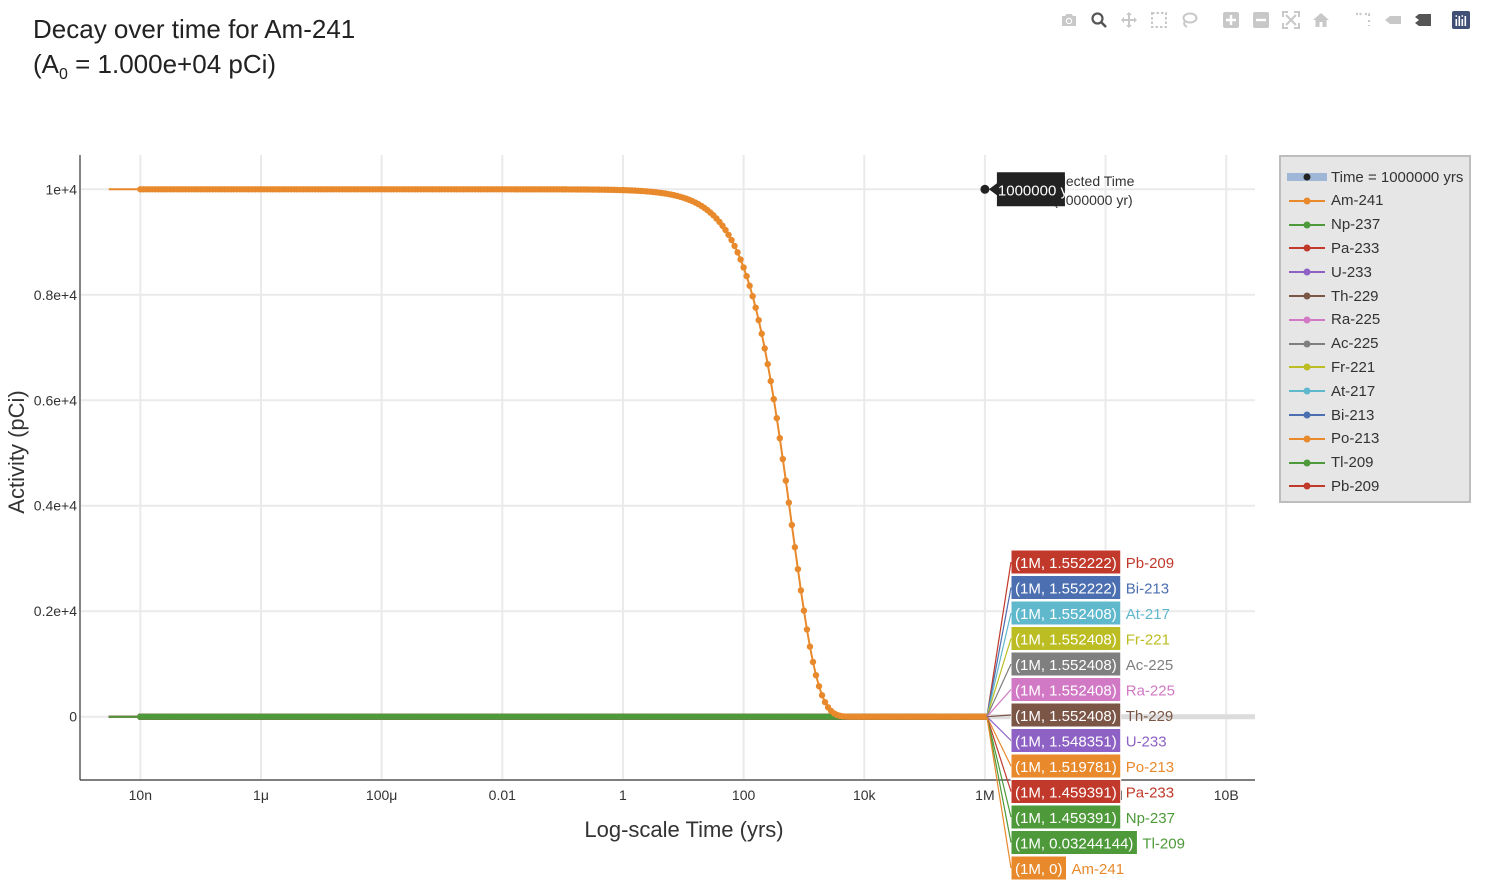  What do you see at coordinates (1333, 248) in the screenshot?
I see `legend-item: Pa-233` at bounding box center [1333, 248].